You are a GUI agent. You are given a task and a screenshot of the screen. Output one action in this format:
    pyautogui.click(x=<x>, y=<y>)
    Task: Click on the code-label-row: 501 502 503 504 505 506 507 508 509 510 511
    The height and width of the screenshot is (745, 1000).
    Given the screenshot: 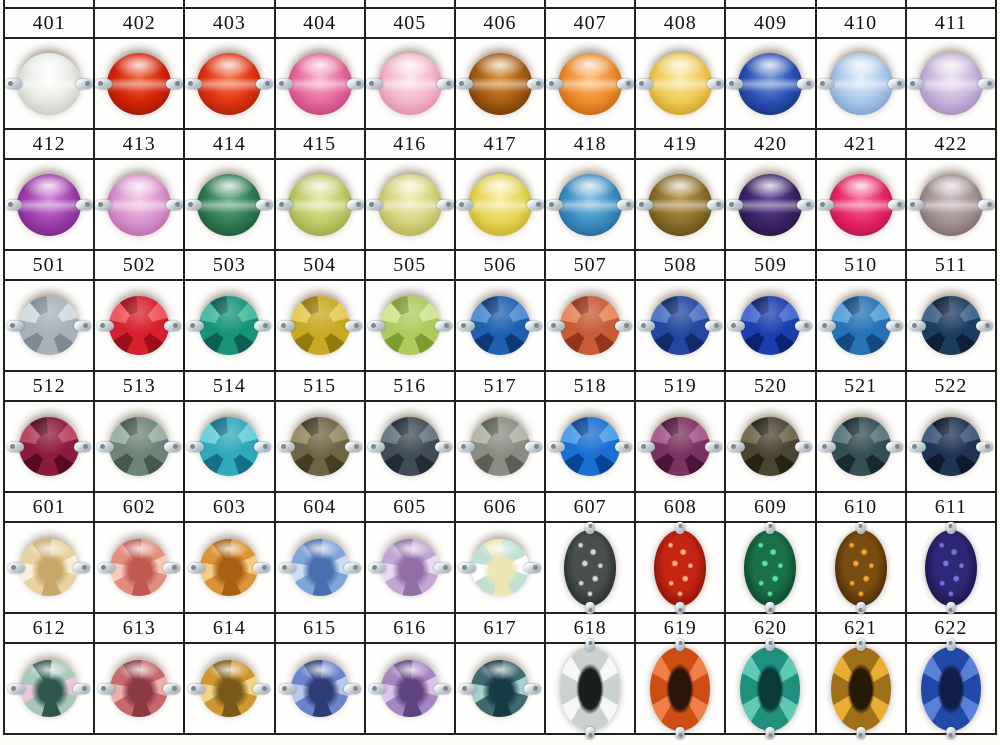 What is the action you would take?
    pyautogui.click(x=500, y=265)
    